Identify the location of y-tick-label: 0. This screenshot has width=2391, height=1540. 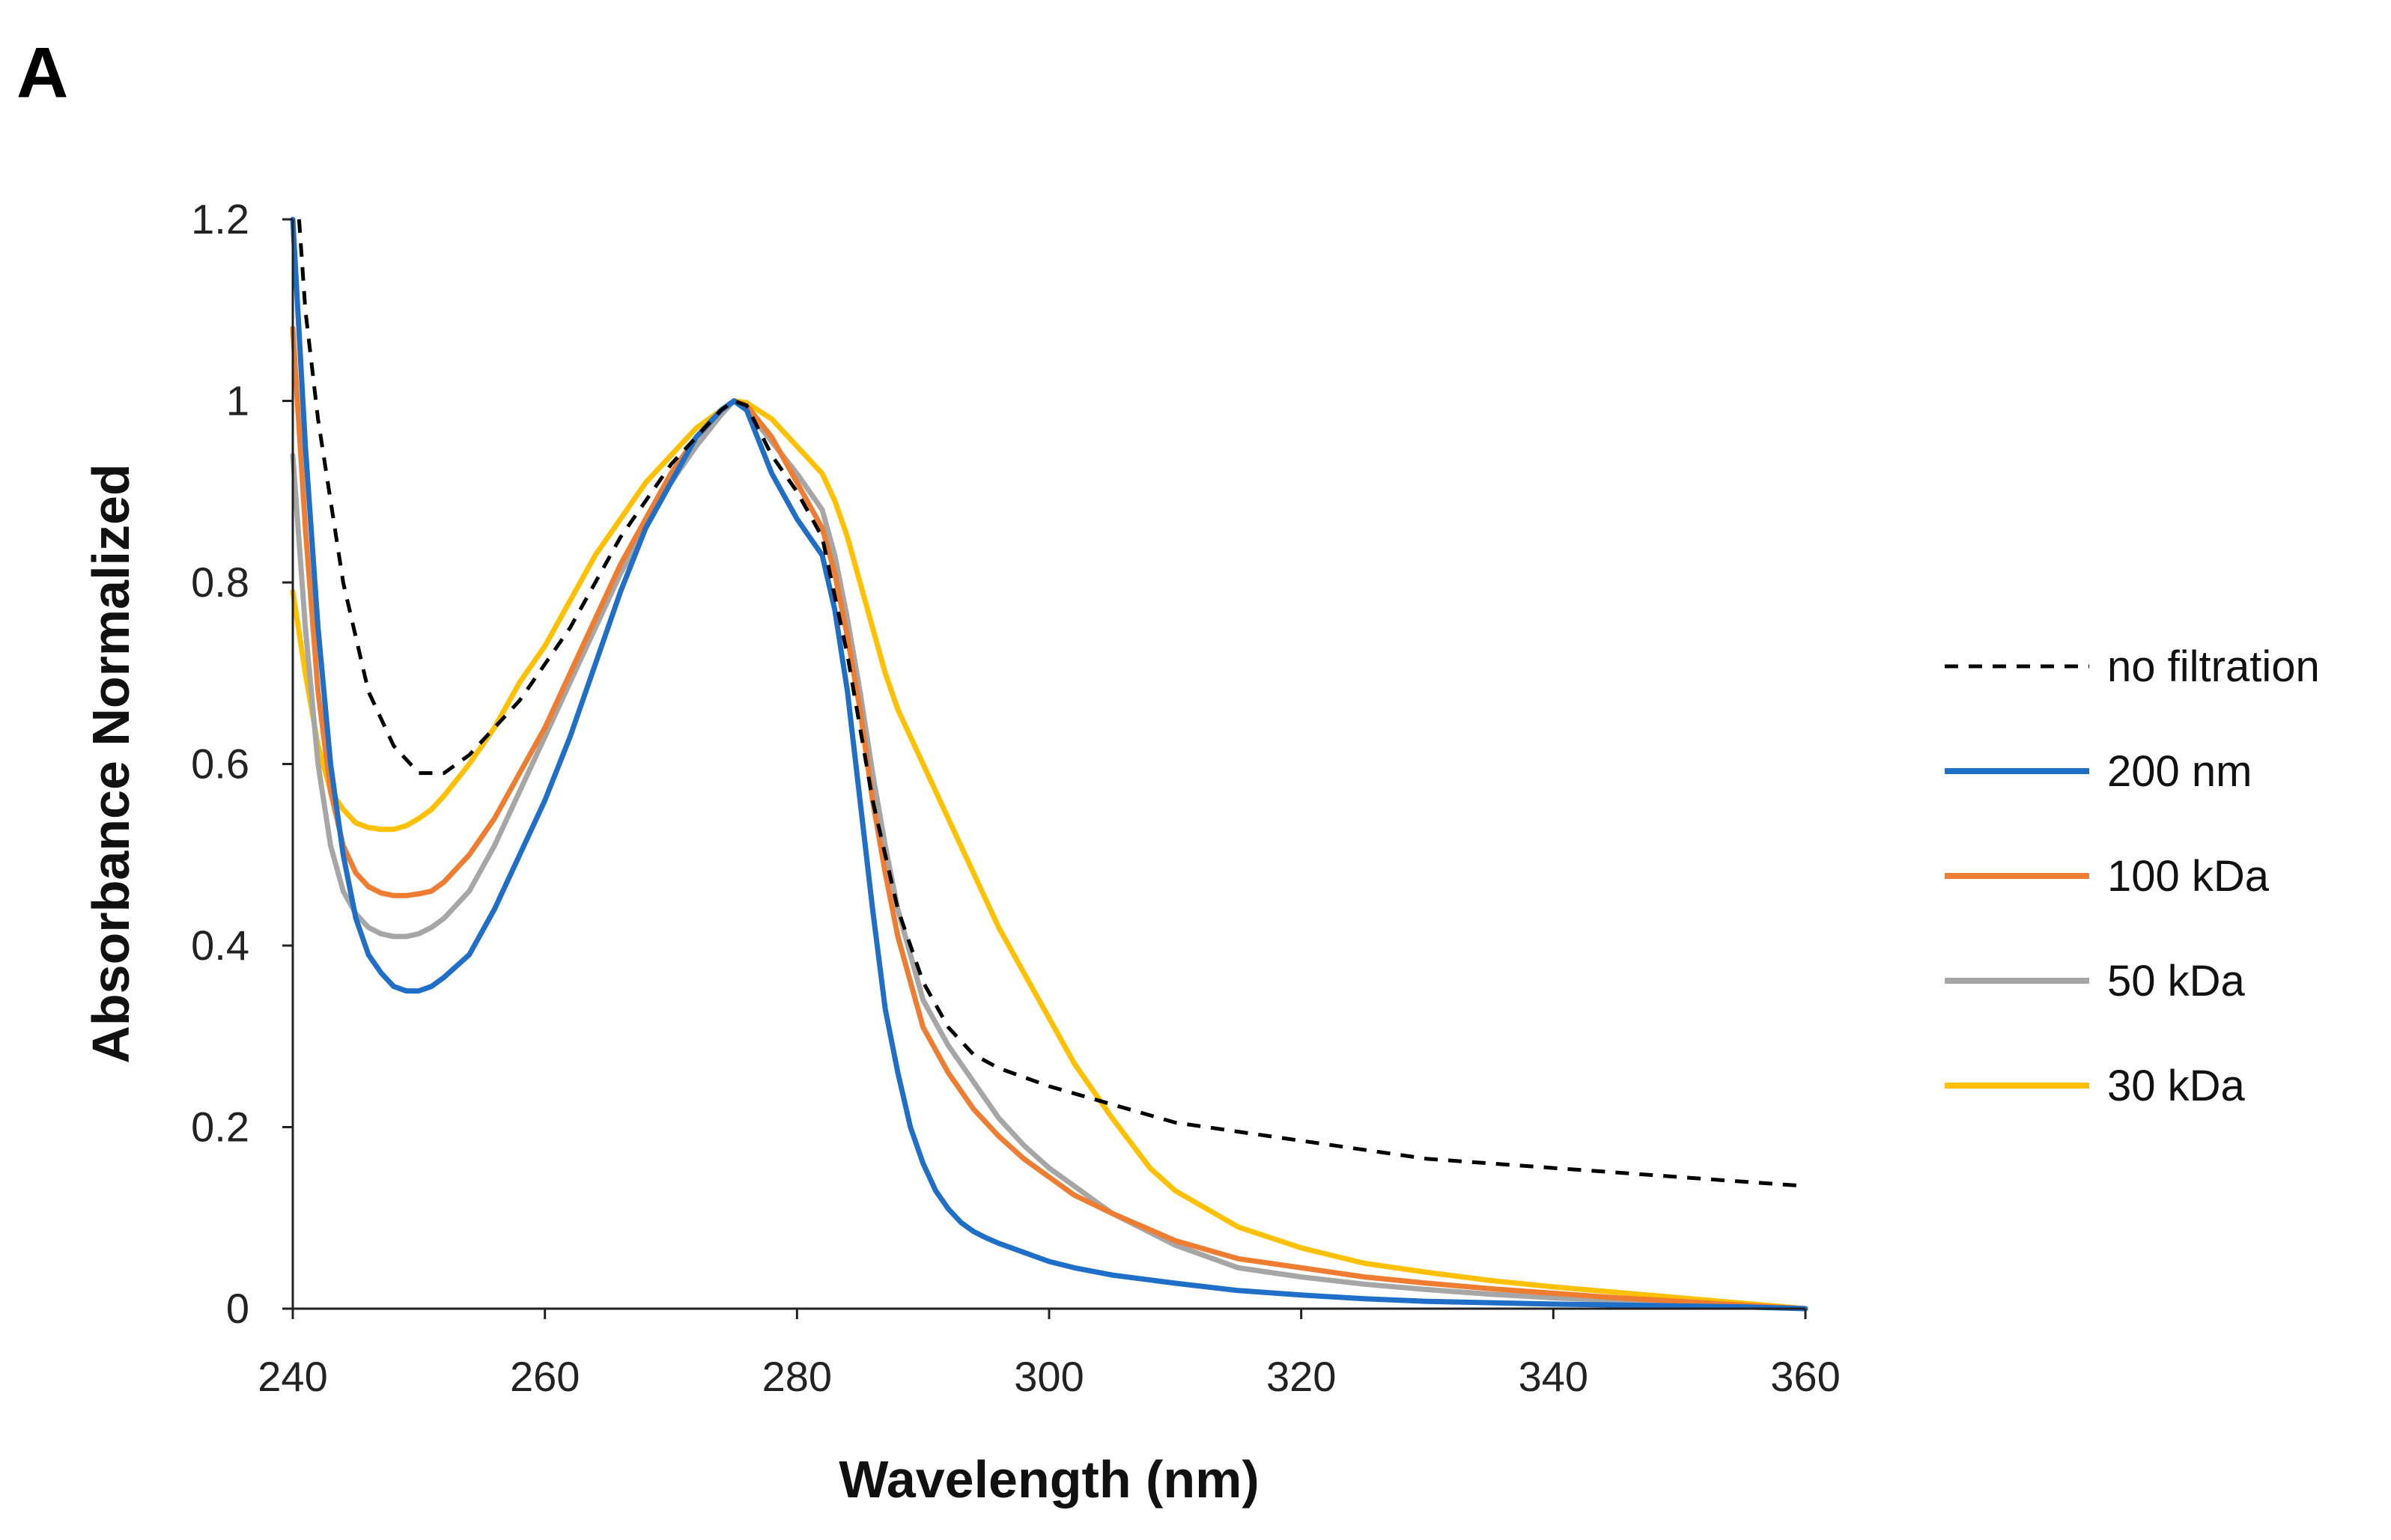
(237, 1308).